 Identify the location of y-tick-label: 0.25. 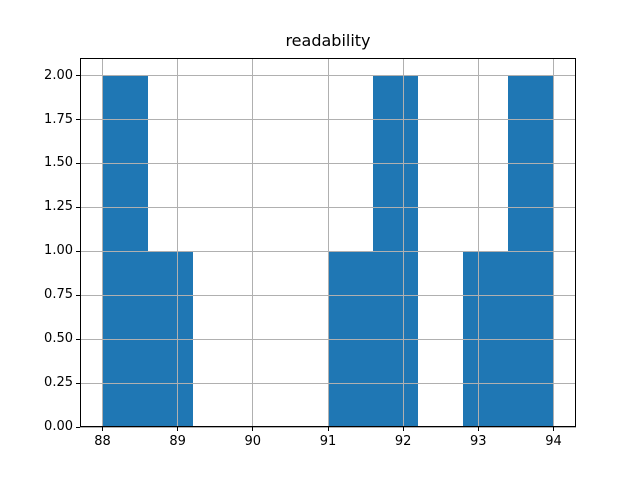
(58, 383).